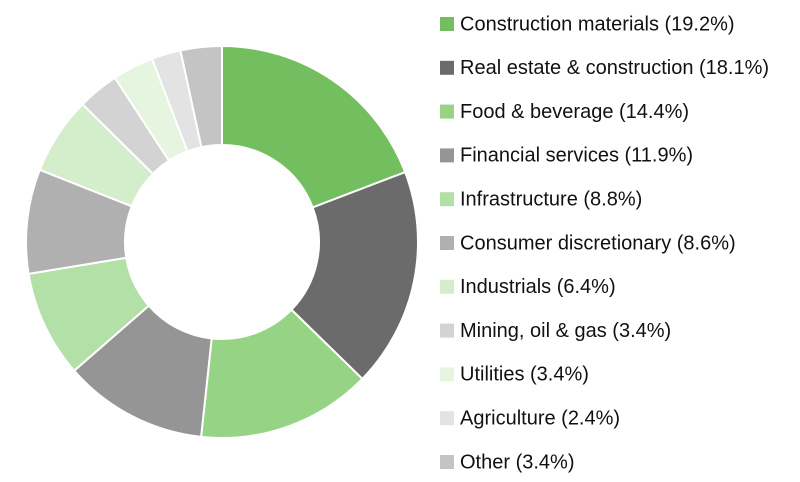 The width and height of the screenshot is (800, 482). I want to click on legend-label: Real estate & construction (18.1%), so click(614, 68).